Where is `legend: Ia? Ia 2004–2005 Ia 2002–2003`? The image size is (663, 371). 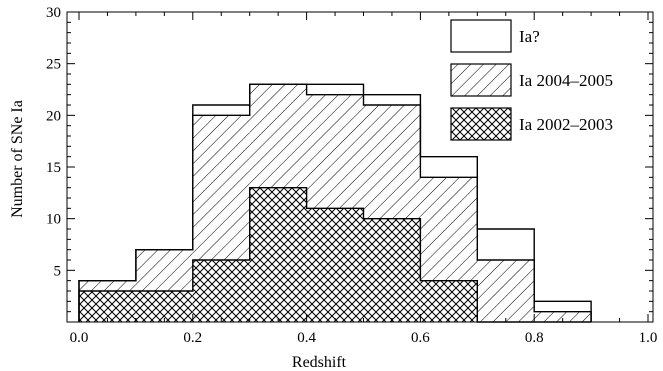
legend: Ia? Ia 2004–2005 Ia 2002–2003 is located at coordinates (531, 80).